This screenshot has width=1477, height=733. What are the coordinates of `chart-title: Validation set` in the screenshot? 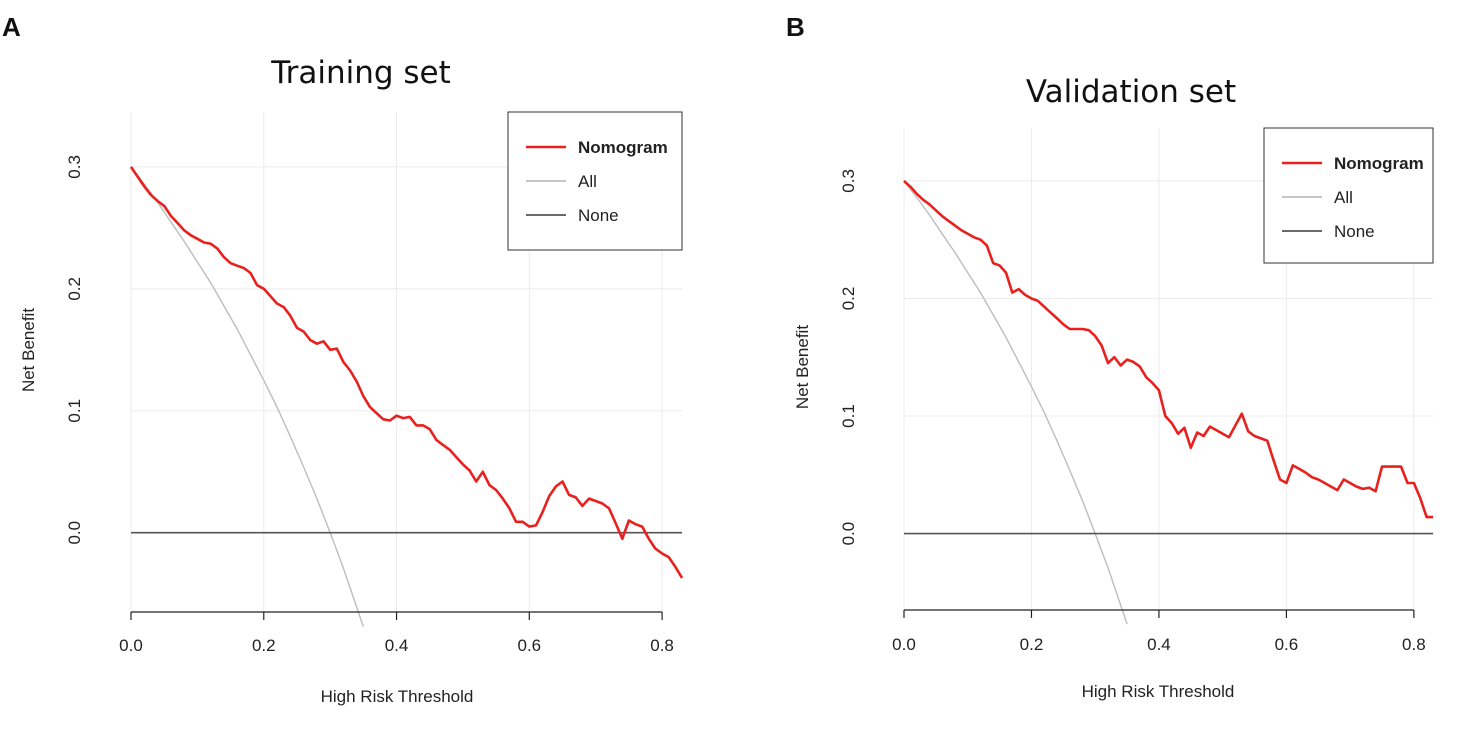 It's located at (1131, 92).